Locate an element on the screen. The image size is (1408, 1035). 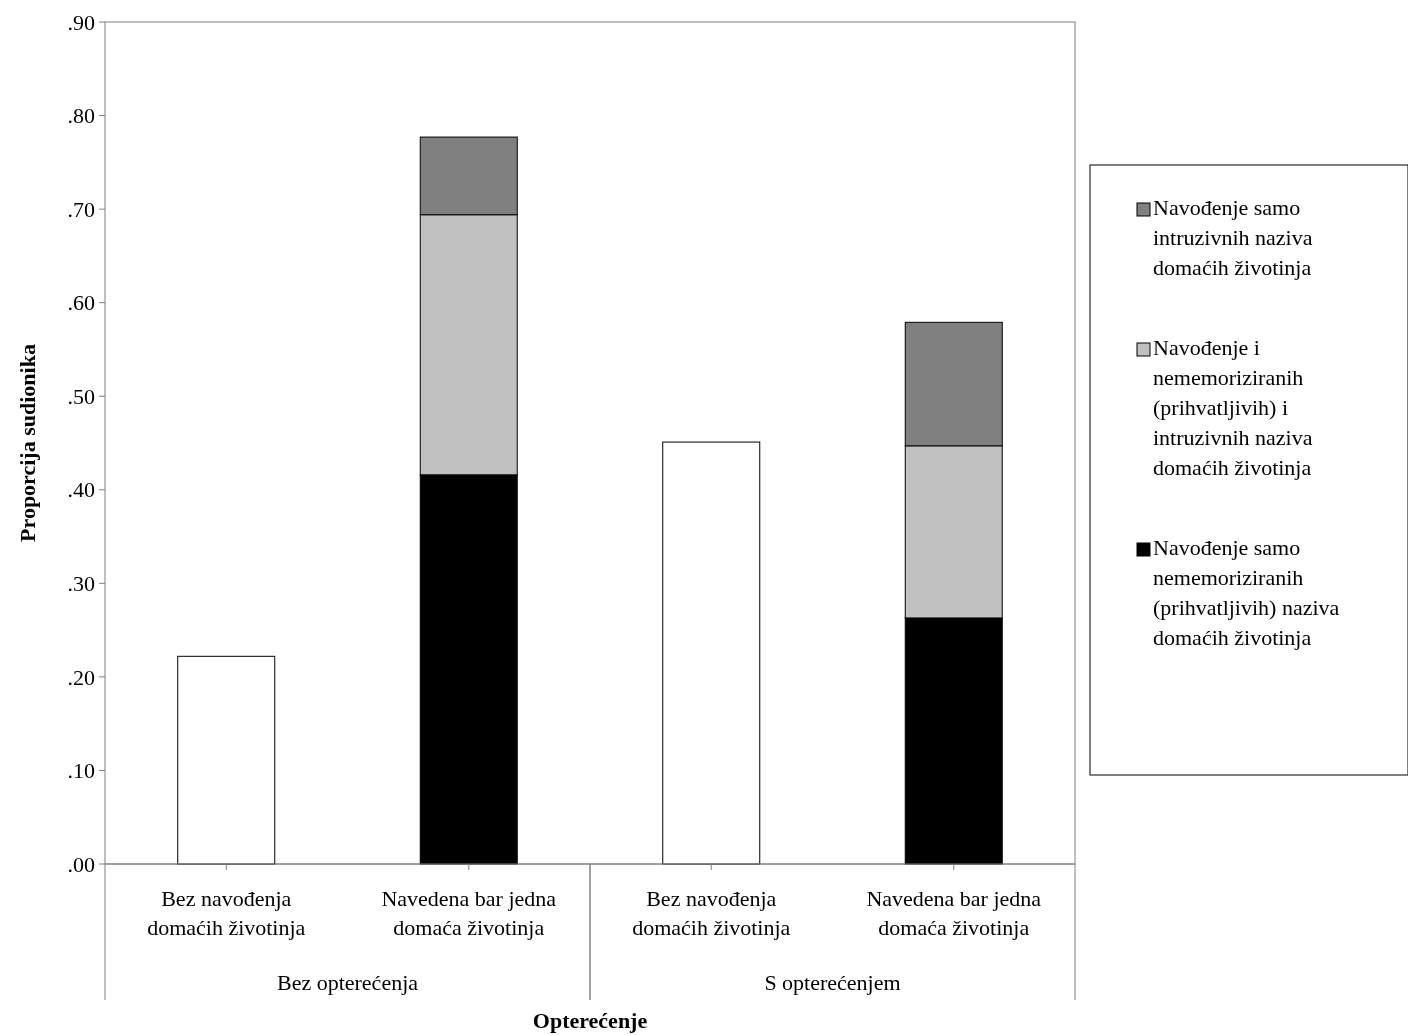
y-tick-label: .40 is located at coordinates (81, 490).